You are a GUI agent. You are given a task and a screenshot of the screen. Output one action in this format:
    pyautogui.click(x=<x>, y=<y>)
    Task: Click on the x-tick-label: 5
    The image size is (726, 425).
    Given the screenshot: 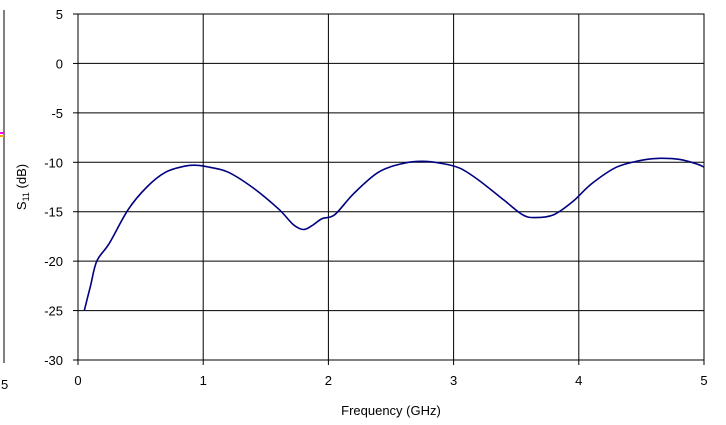 What is the action you would take?
    pyautogui.click(x=703, y=380)
    